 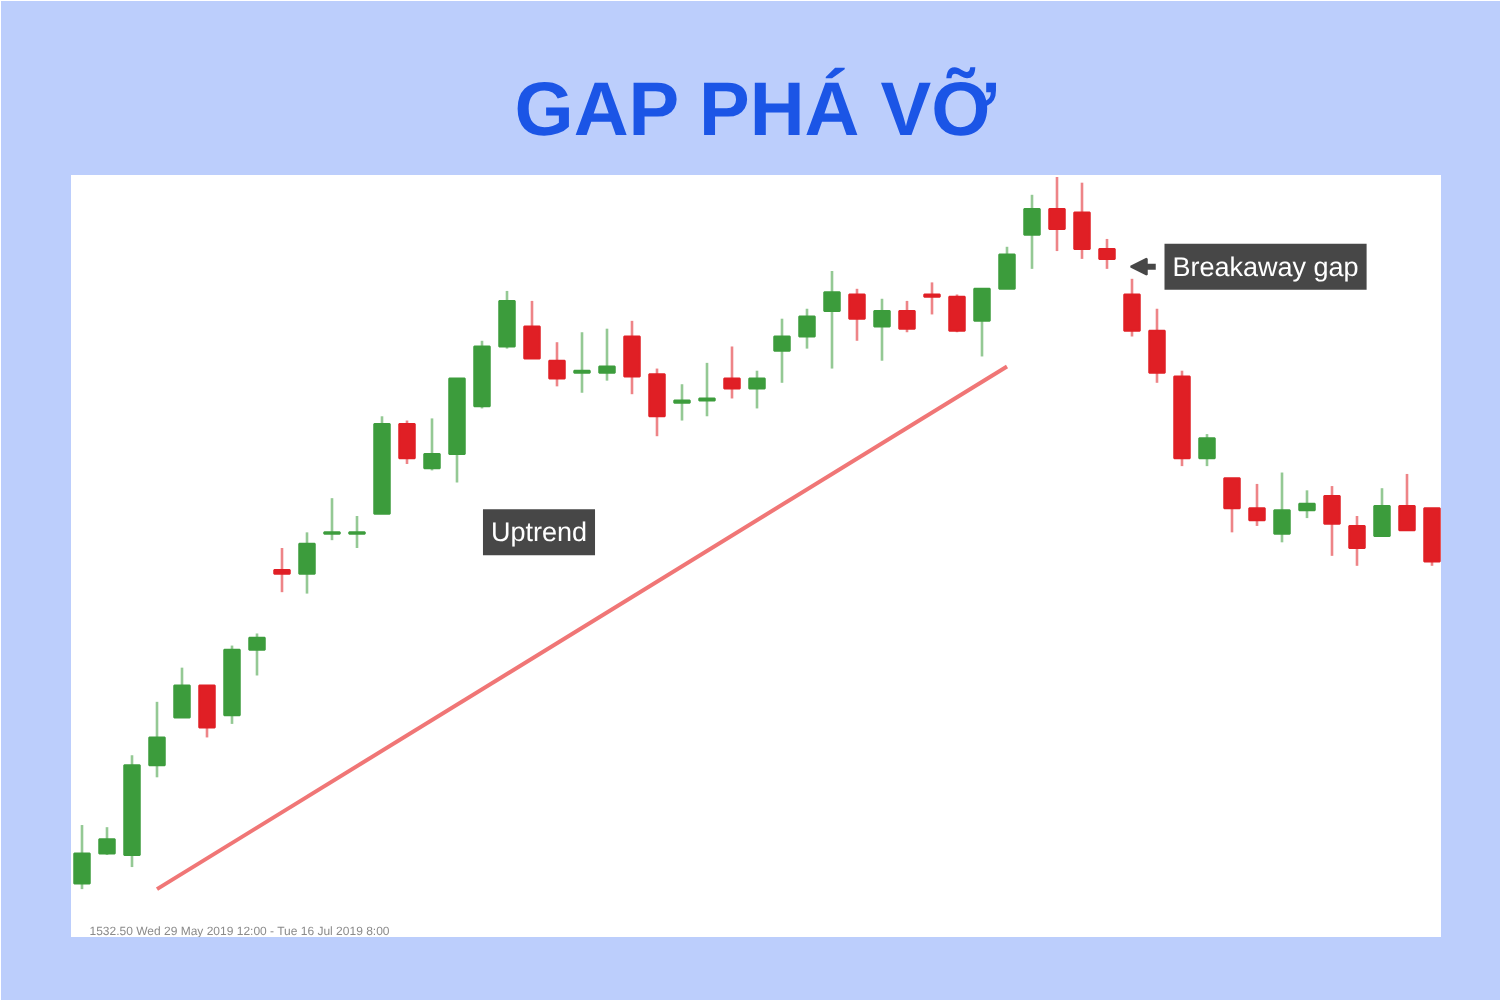 I want to click on annotation: Breakaway gap, so click(x=1265, y=266).